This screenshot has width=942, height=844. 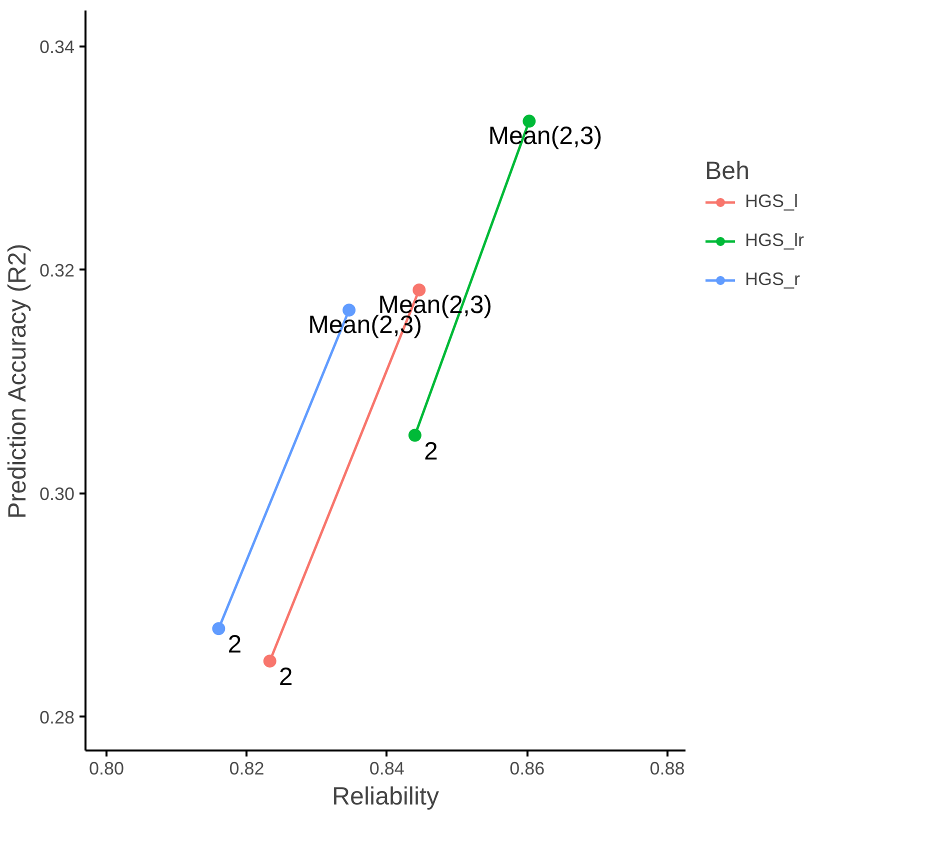 I want to click on x-tick-label: 0.82, so click(x=246, y=768).